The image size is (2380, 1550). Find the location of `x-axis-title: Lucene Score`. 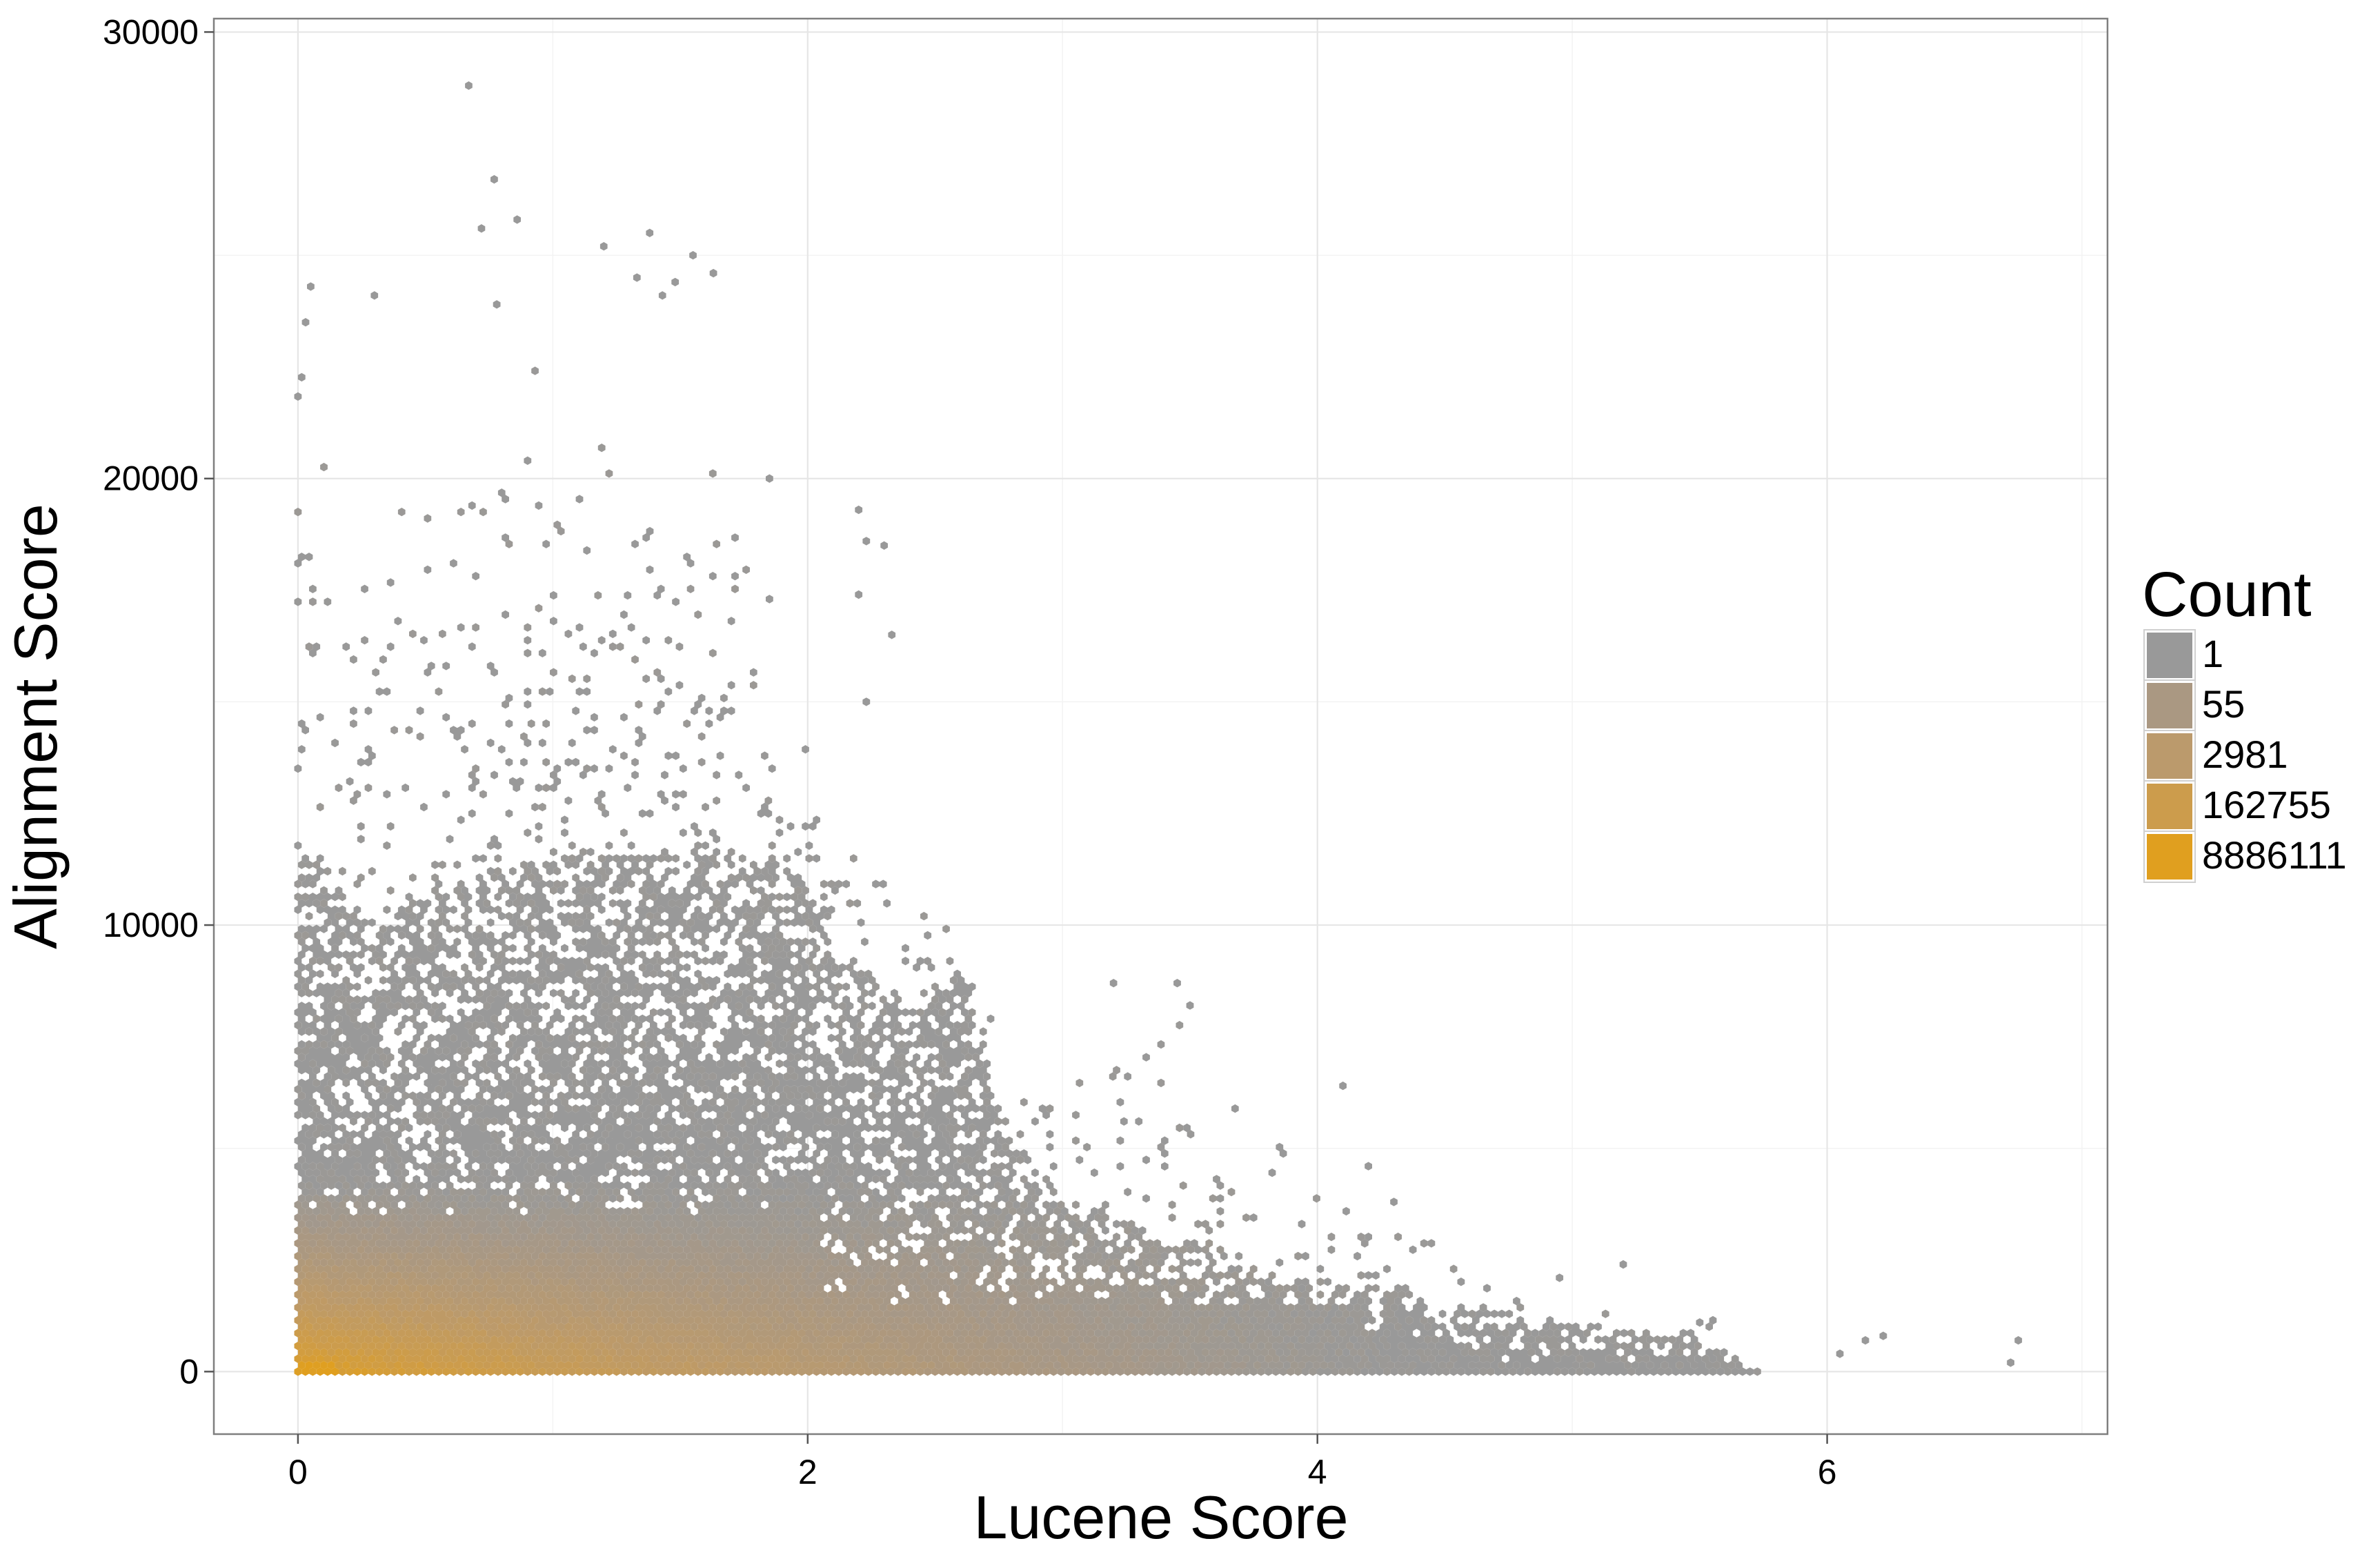

x-axis-title: Lucene Score is located at coordinates (1160, 1515).